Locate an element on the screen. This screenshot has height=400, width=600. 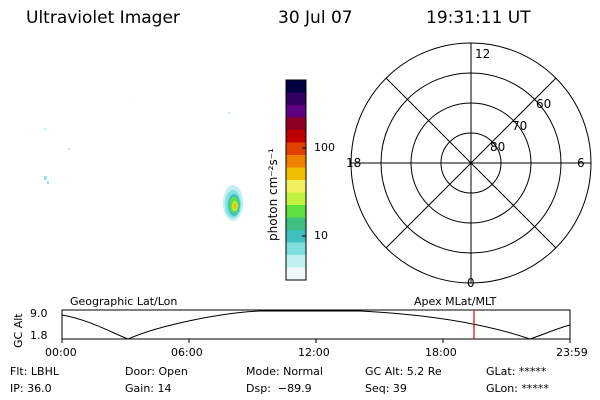
strip-x-tick-2359: 23:59 is located at coordinates (572, 352).